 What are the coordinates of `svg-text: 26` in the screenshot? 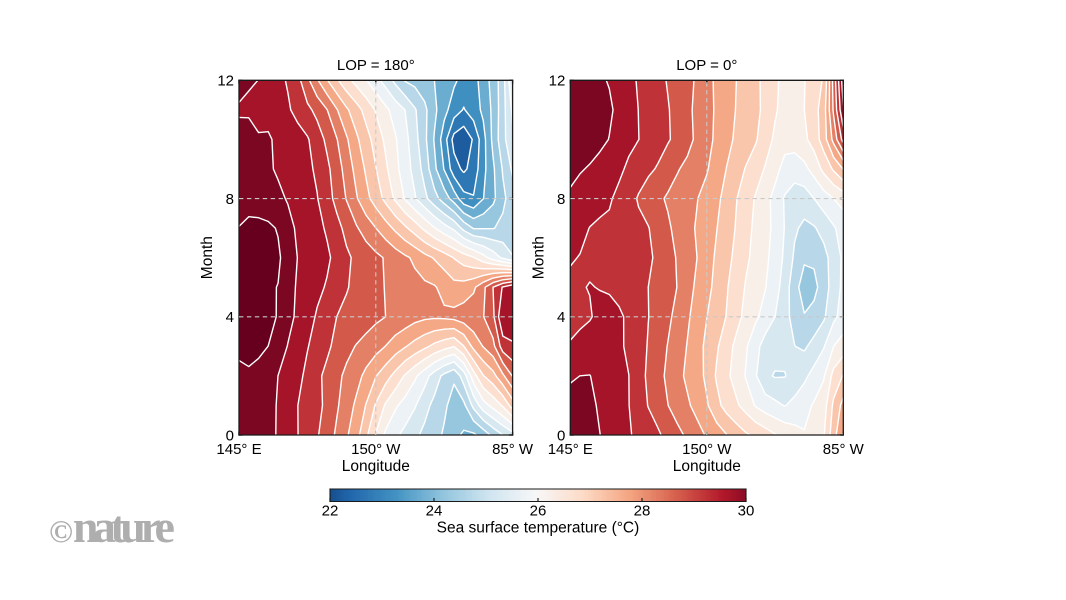 It's located at (538, 510).